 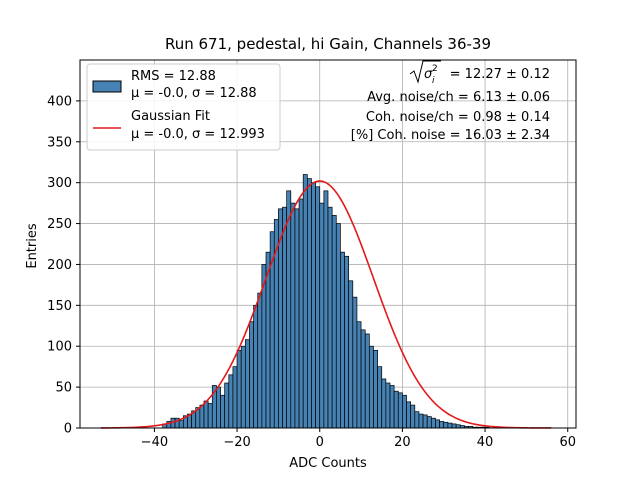 I want to click on y-tick-label: 400, so click(x=59, y=101).